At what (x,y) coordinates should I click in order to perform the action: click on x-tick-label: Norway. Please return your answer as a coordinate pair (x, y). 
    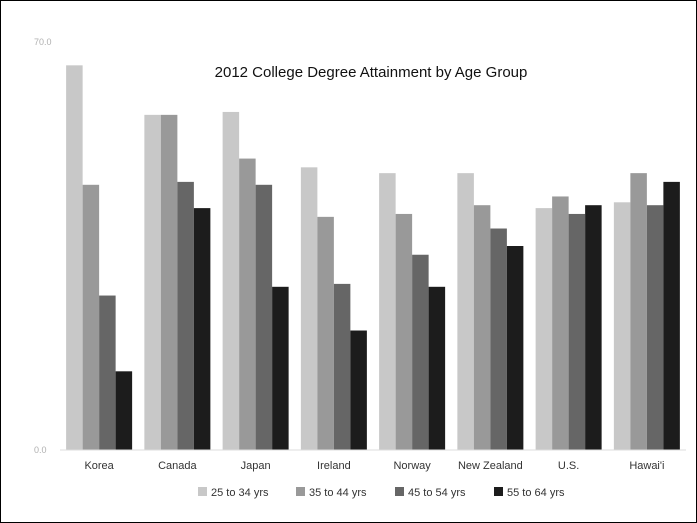
    Looking at the image, I should click on (412, 466).